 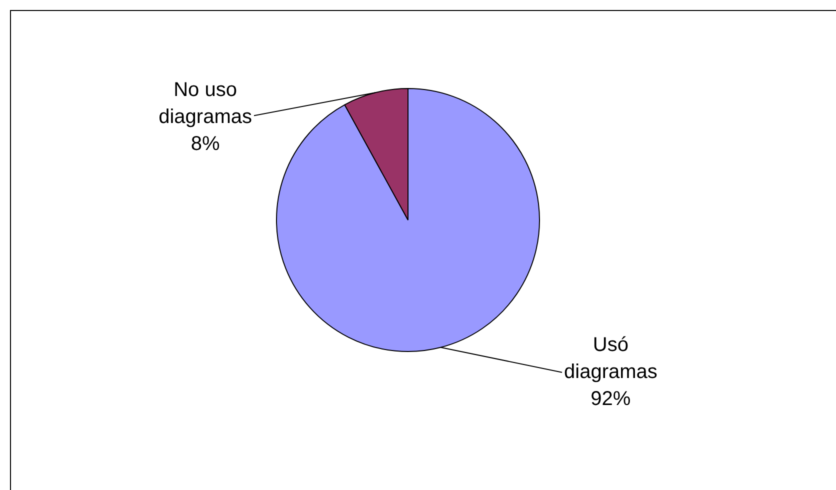 What do you see at coordinates (610, 399) in the screenshot?
I see `data-label: 92%` at bounding box center [610, 399].